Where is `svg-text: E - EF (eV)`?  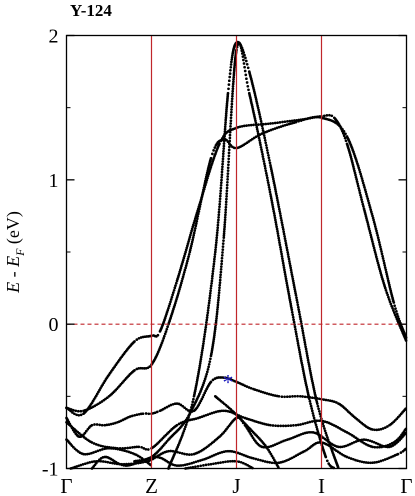 svg-text: E - EF (eV) is located at coordinates (15, 252).